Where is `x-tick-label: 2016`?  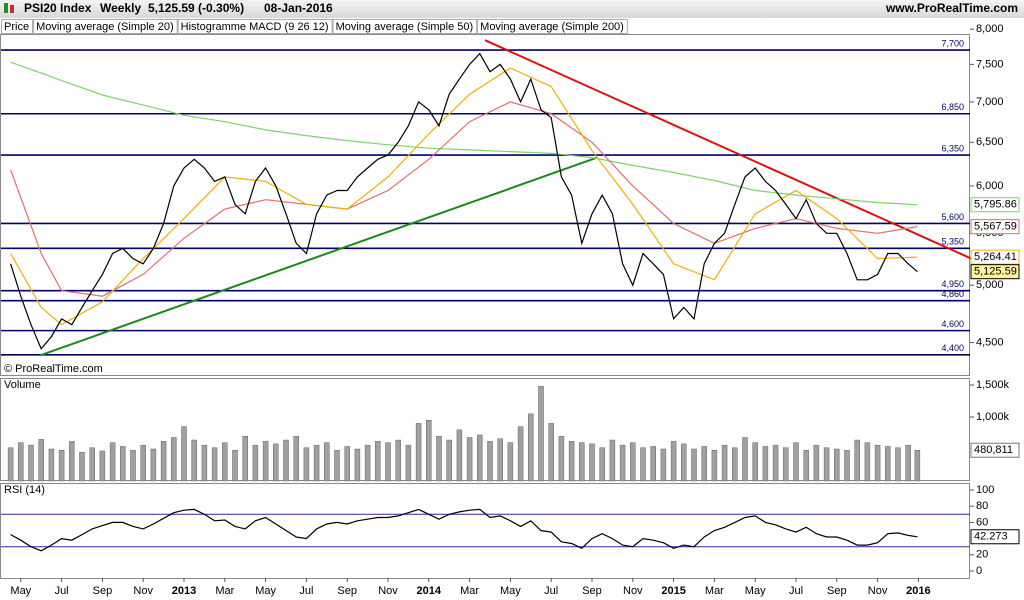 x-tick-label: 2016 is located at coordinates (918, 591).